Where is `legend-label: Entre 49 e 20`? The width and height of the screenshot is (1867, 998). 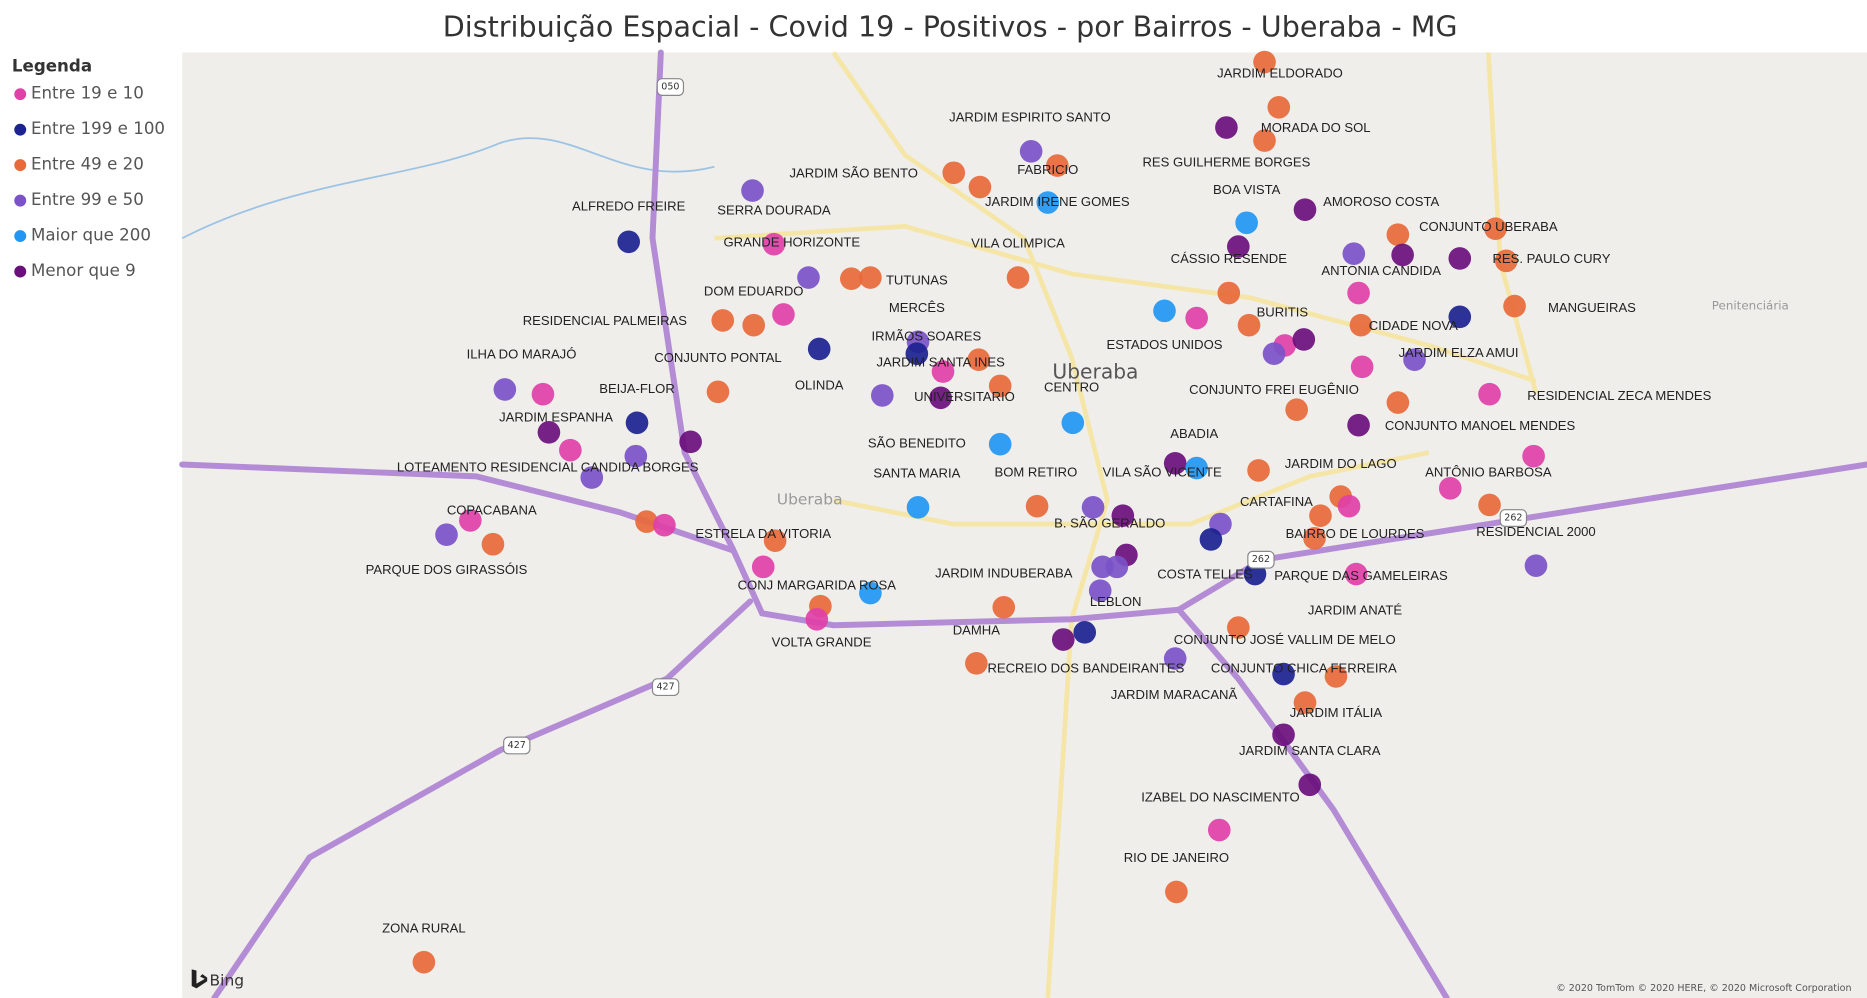
legend-label: Entre 49 e 20 is located at coordinates (87, 164).